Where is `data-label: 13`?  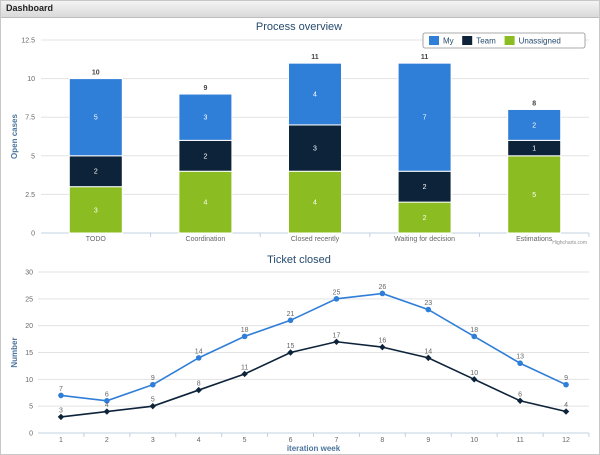 data-label: 13 is located at coordinates (520, 357).